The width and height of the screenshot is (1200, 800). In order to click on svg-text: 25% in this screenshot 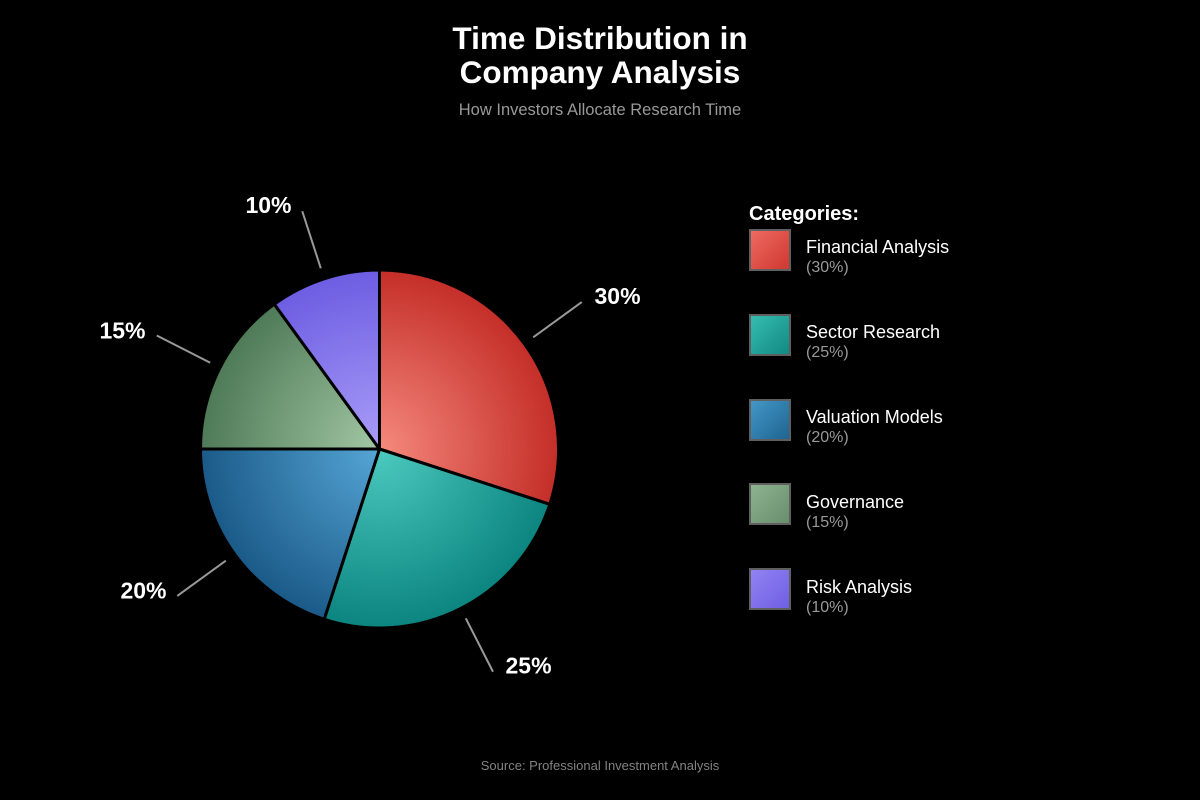, I will do `click(529, 666)`.